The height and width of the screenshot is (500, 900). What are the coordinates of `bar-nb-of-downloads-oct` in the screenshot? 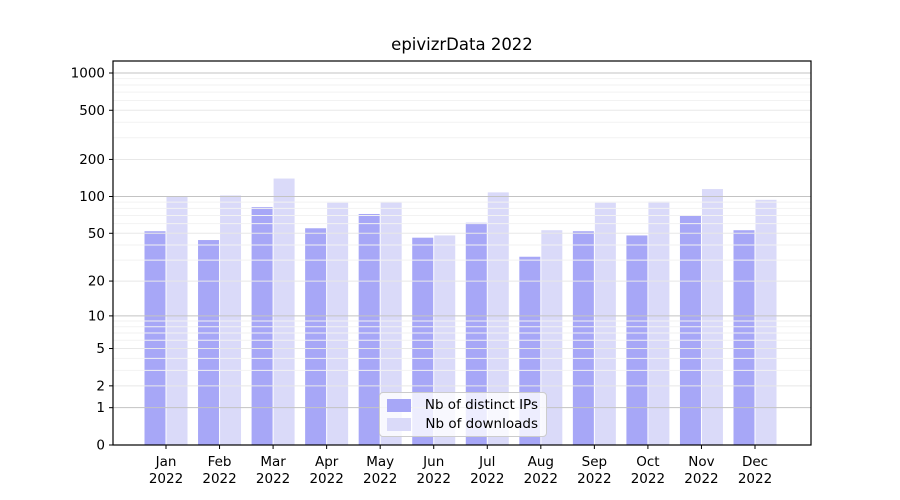 It's located at (659, 323).